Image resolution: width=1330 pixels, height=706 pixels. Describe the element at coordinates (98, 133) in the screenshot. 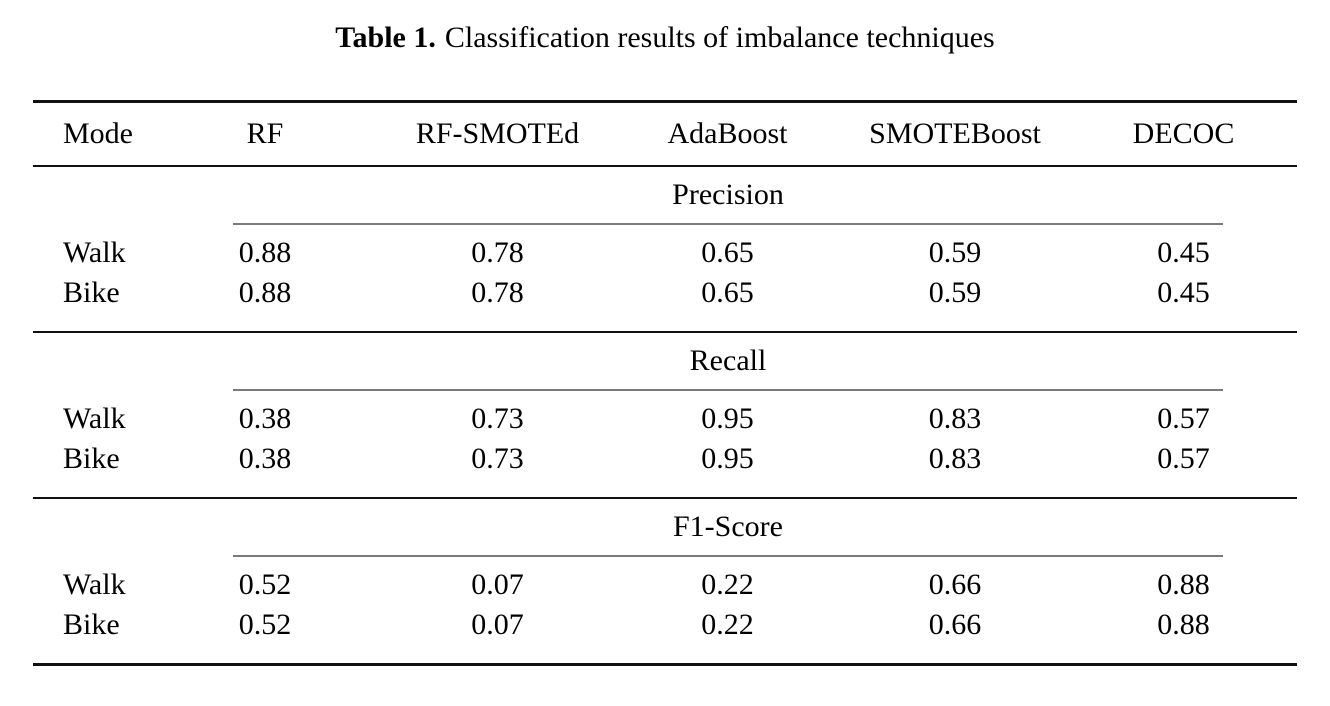

I see `column-header-mode: Mode` at that location.